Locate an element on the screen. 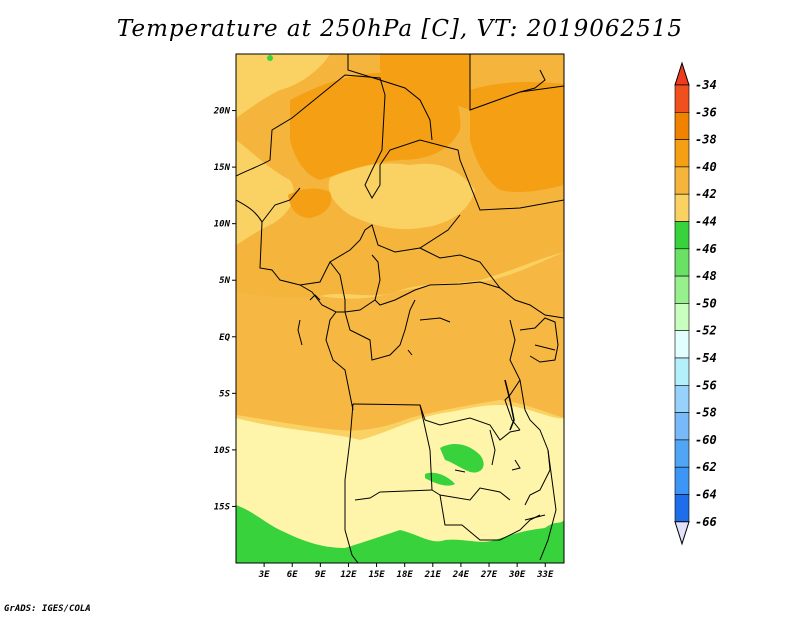 The width and height of the screenshot is (800, 618). colorbar-label: -40 is located at coordinates (706, 167).